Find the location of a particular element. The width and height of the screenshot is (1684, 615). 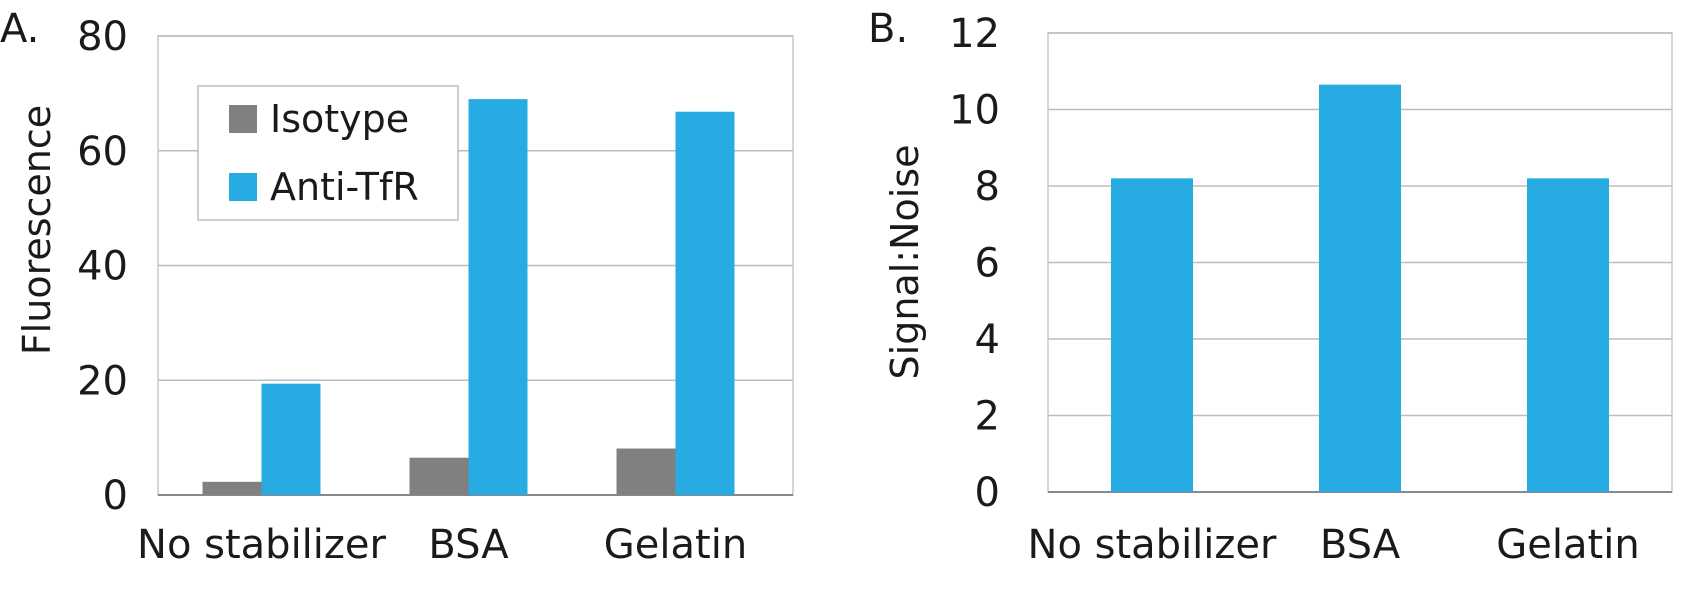

panel-a-y-axis-label: Fluorescence is located at coordinates (37, 230).